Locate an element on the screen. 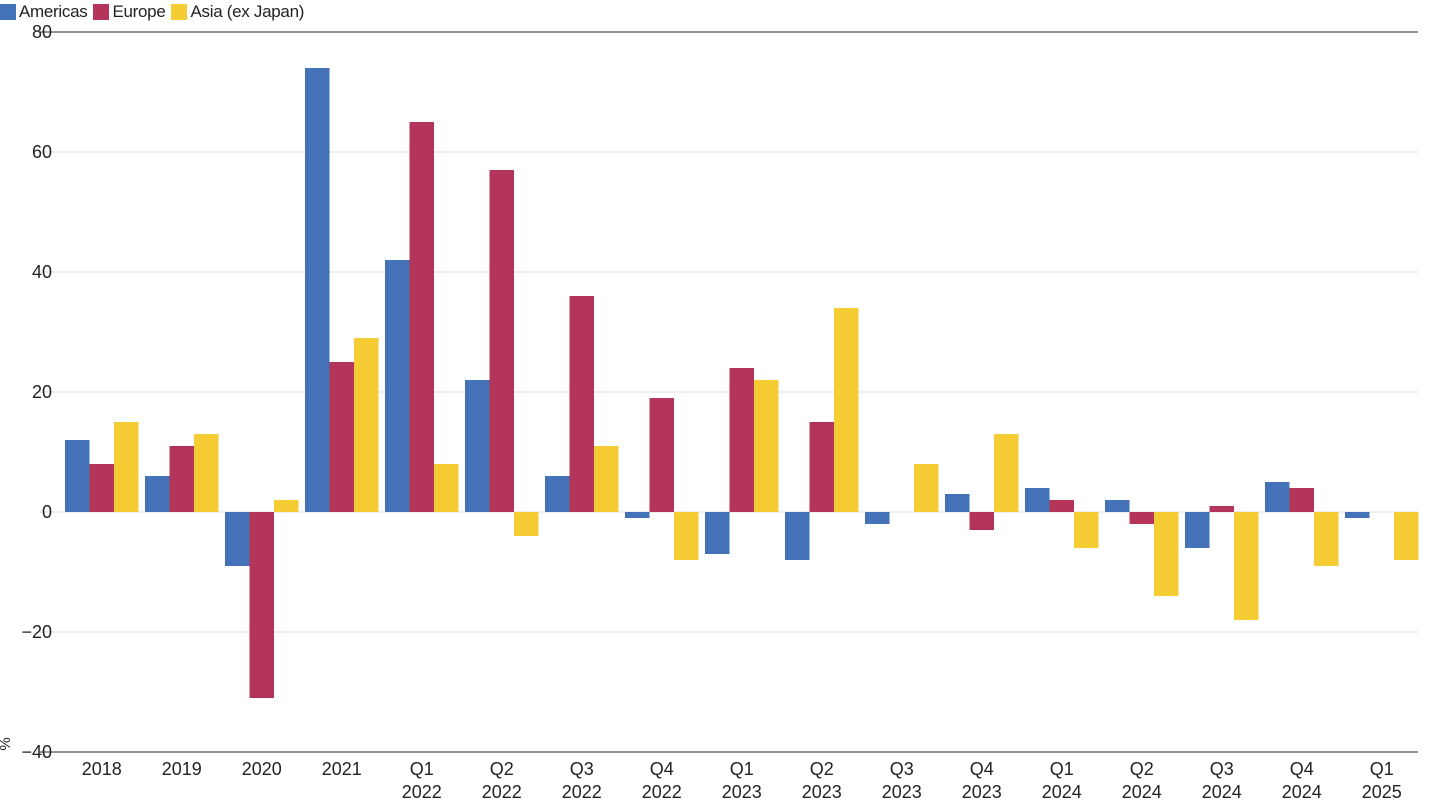  legend-label-europe: Europe is located at coordinates (139, 11).